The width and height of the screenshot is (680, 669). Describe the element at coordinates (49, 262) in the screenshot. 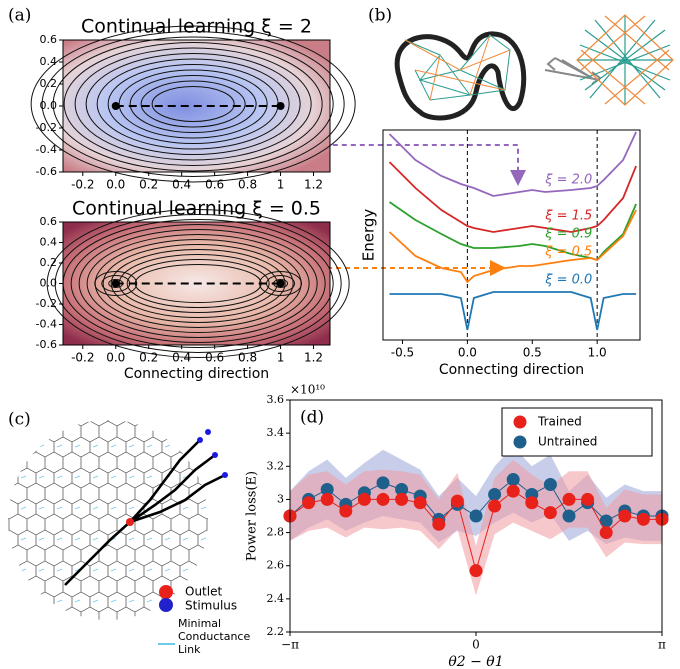

I see `y-tick-label: 0.2` at that location.